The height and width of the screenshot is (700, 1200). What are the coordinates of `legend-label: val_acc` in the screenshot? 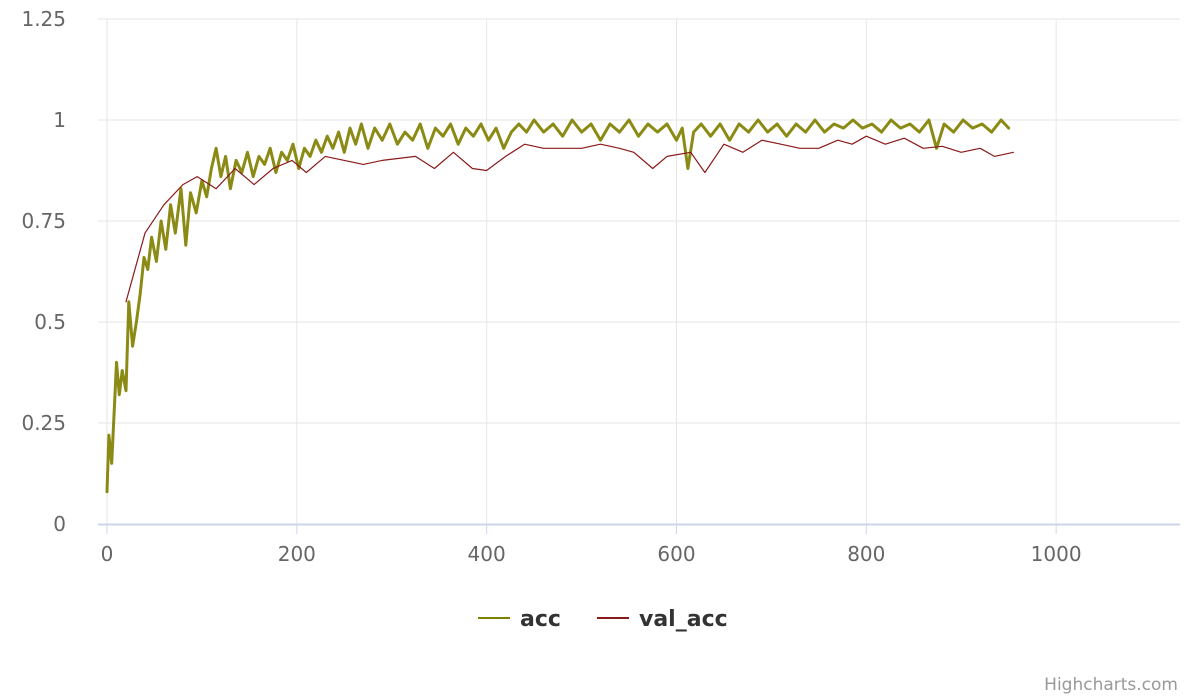 It's located at (683, 619).